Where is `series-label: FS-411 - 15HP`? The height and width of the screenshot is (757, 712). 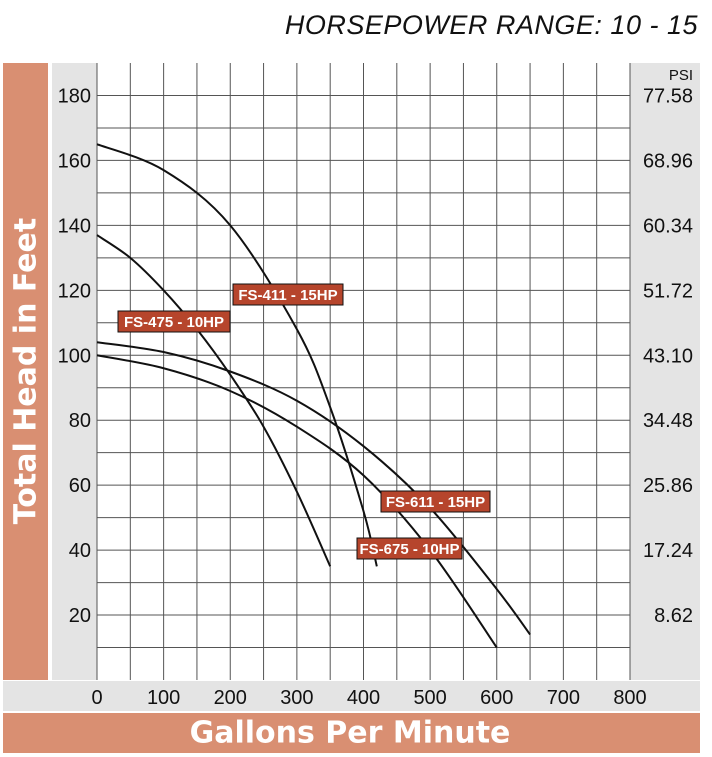
series-label: FS-411 - 15HP is located at coordinates (287, 295).